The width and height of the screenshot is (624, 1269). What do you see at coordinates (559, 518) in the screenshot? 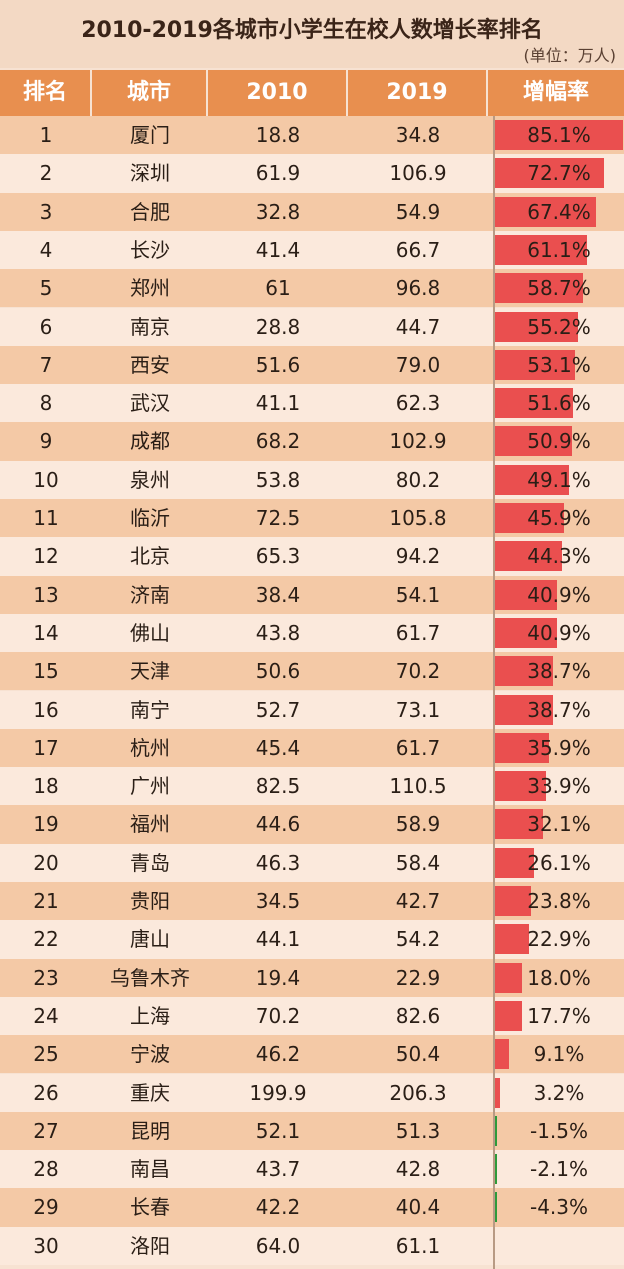
I see `rate-label: 45.9%` at bounding box center [559, 518].